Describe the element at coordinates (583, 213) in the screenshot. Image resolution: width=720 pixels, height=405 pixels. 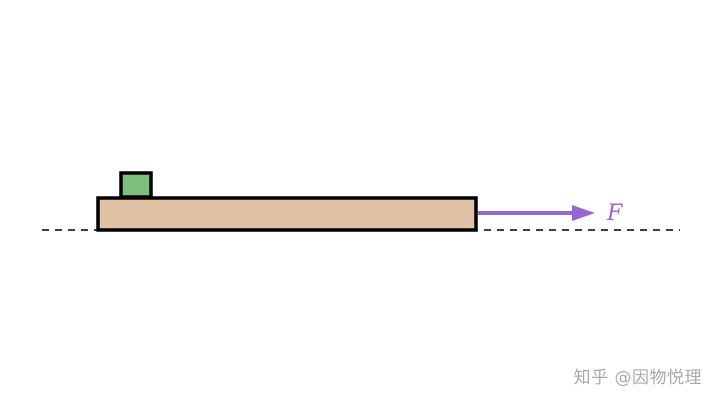
I see `force-arrow-head` at that location.